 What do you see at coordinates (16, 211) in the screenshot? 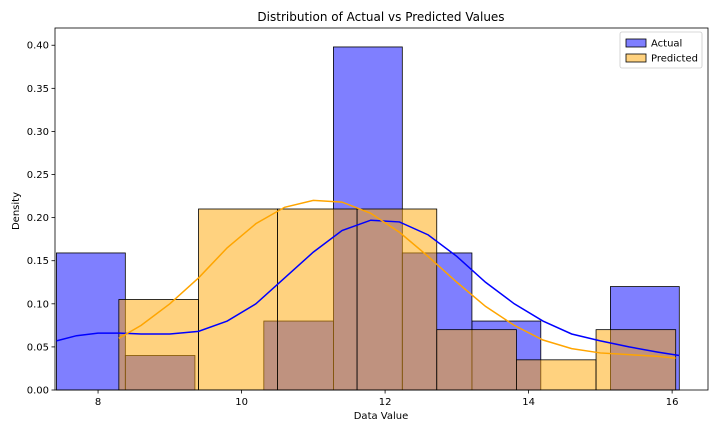
I see `y-axis-label: Density` at bounding box center [16, 211].